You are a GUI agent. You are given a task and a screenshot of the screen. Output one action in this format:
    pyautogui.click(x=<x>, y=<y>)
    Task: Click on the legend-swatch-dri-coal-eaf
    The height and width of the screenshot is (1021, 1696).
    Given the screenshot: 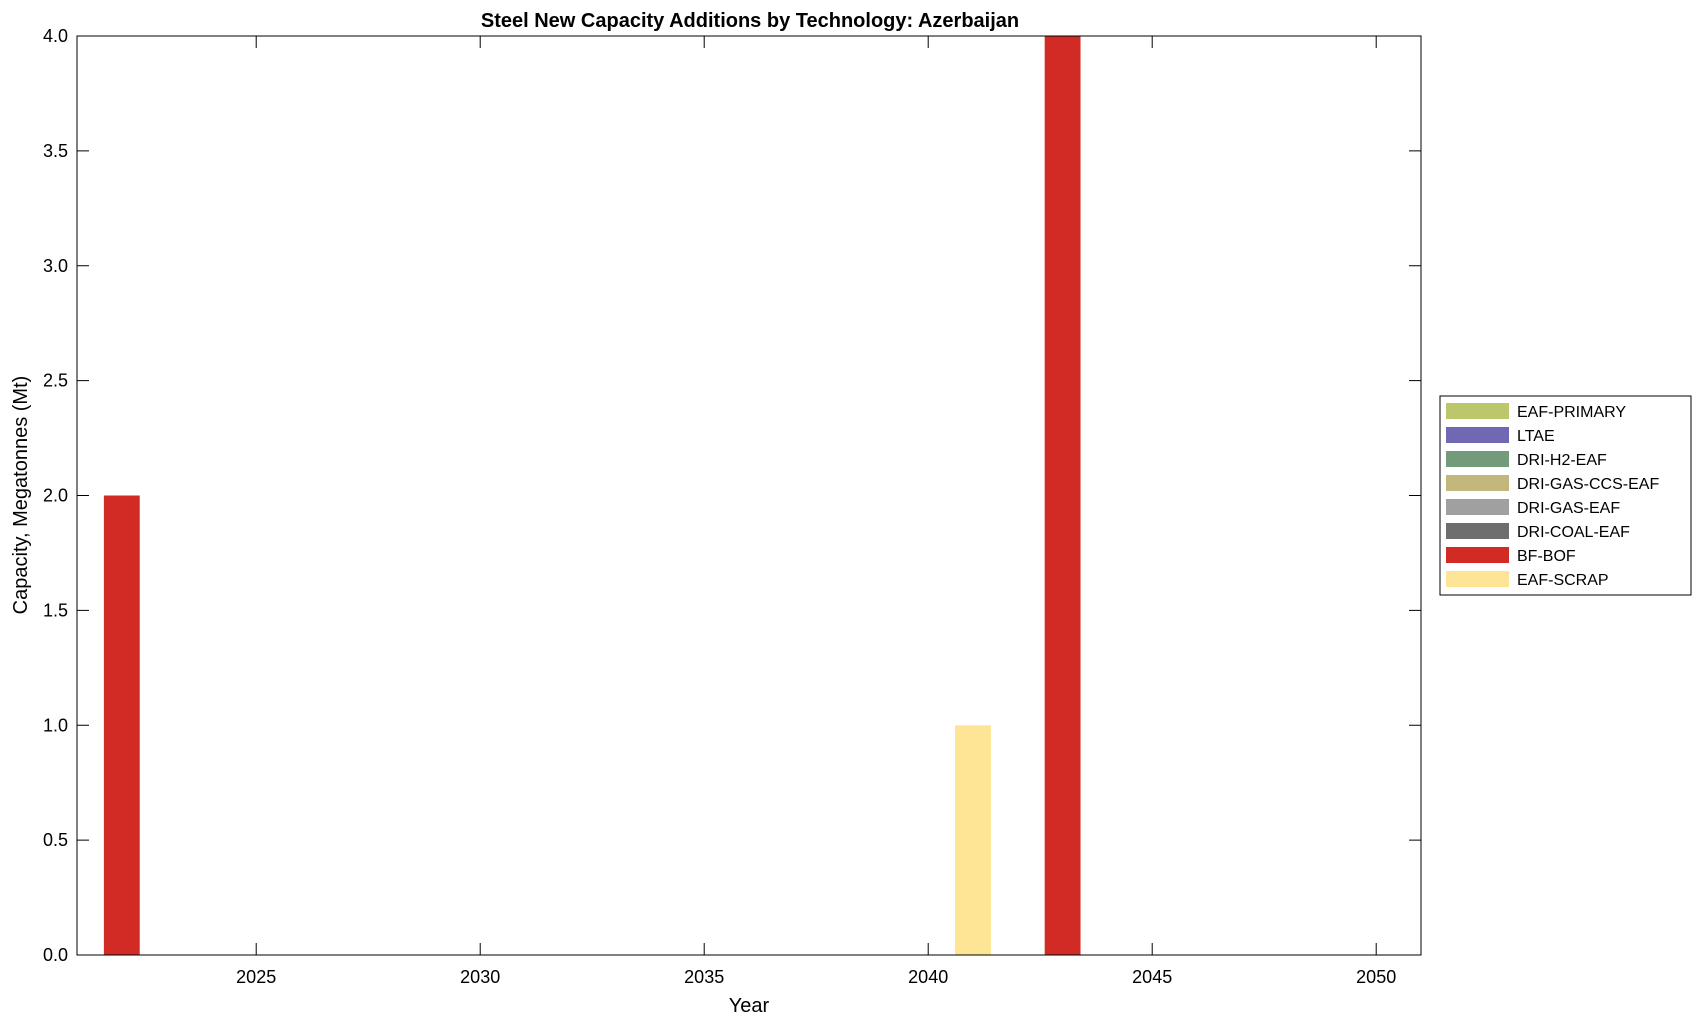 What is the action you would take?
    pyautogui.click(x=1477, y=531)
    